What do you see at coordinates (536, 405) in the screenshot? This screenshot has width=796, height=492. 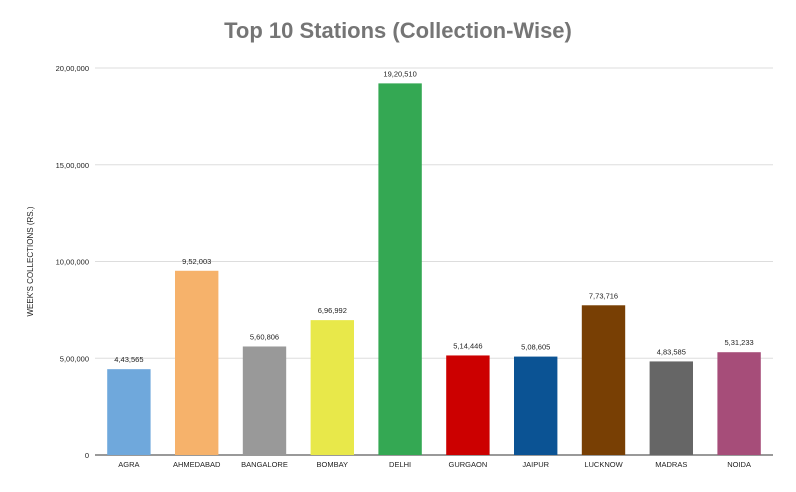 I see `bar-jaipur` at bounding box center [536, 405].